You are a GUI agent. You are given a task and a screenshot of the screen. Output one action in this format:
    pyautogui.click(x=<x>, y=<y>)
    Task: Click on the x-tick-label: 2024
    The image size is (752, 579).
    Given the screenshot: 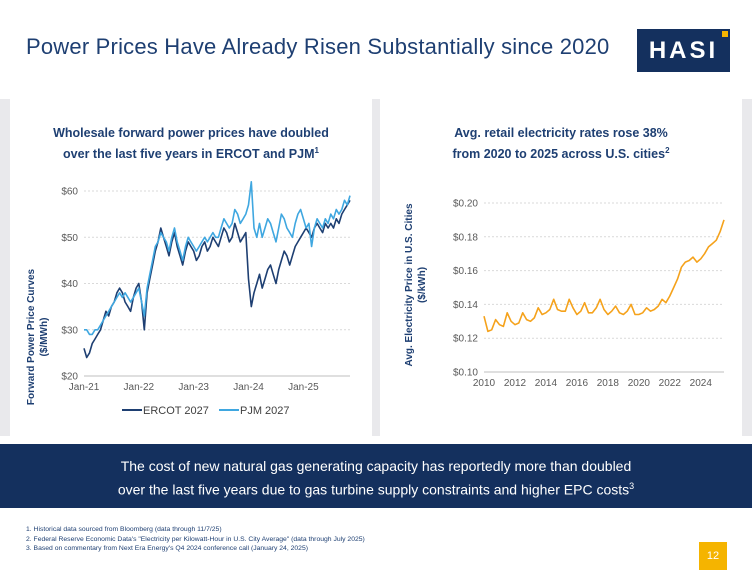 What is the action you would take?
    pyautogui.click(x=701, y=383)
    